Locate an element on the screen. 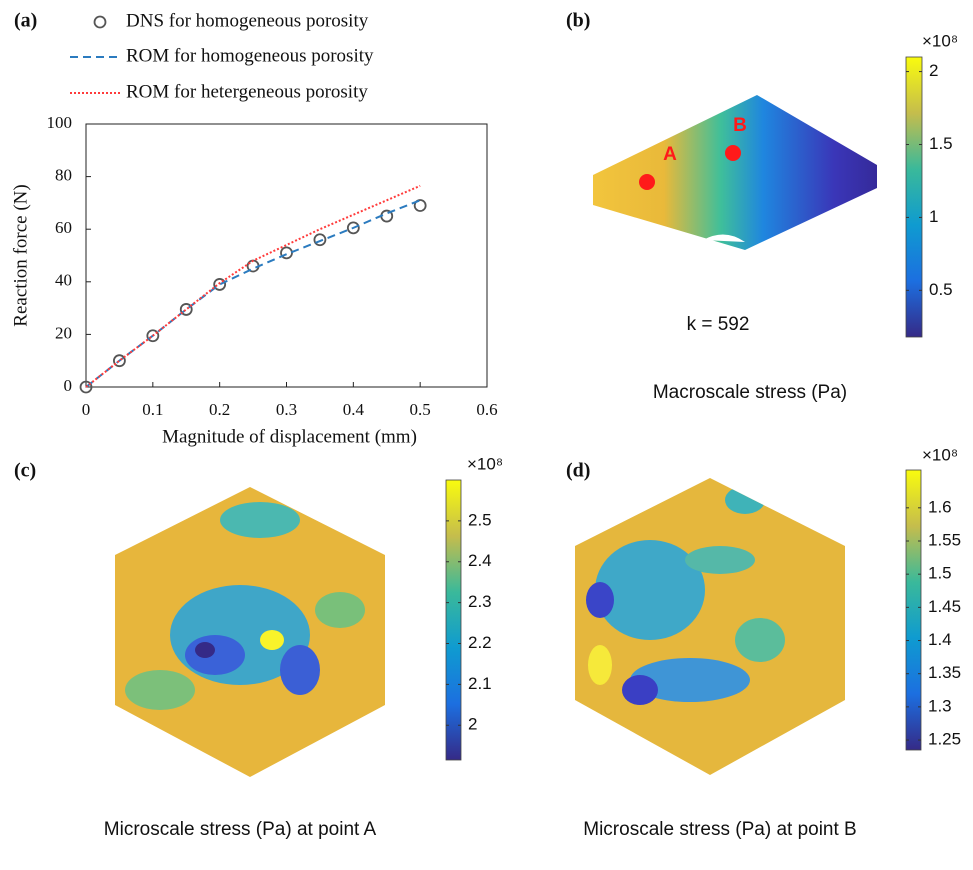  x-tick-label: 0.5 is located at coordinates (420, 409).